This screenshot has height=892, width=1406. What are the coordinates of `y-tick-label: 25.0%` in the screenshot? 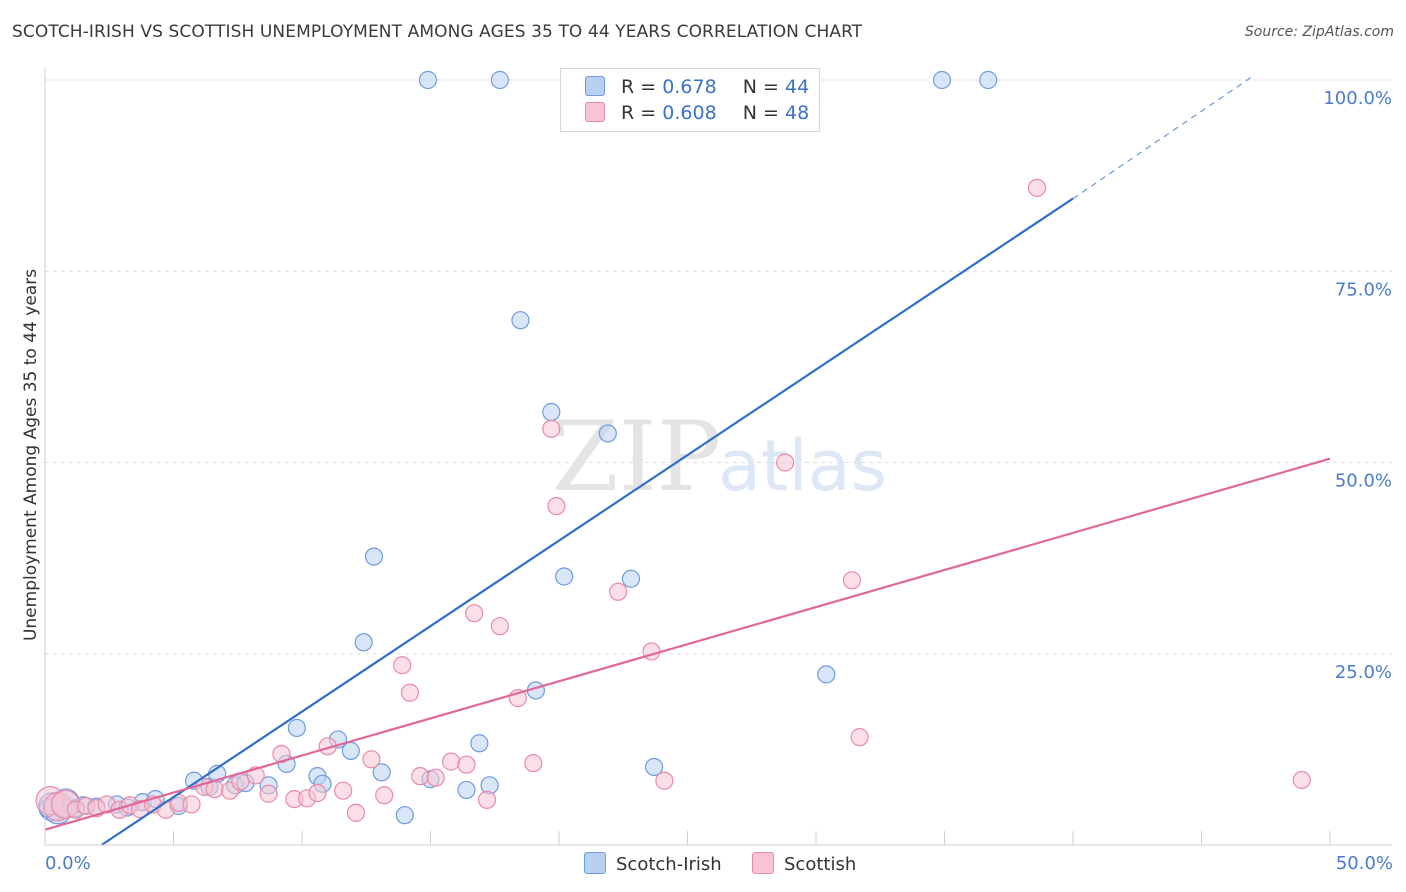 It's located at (1363, 672).